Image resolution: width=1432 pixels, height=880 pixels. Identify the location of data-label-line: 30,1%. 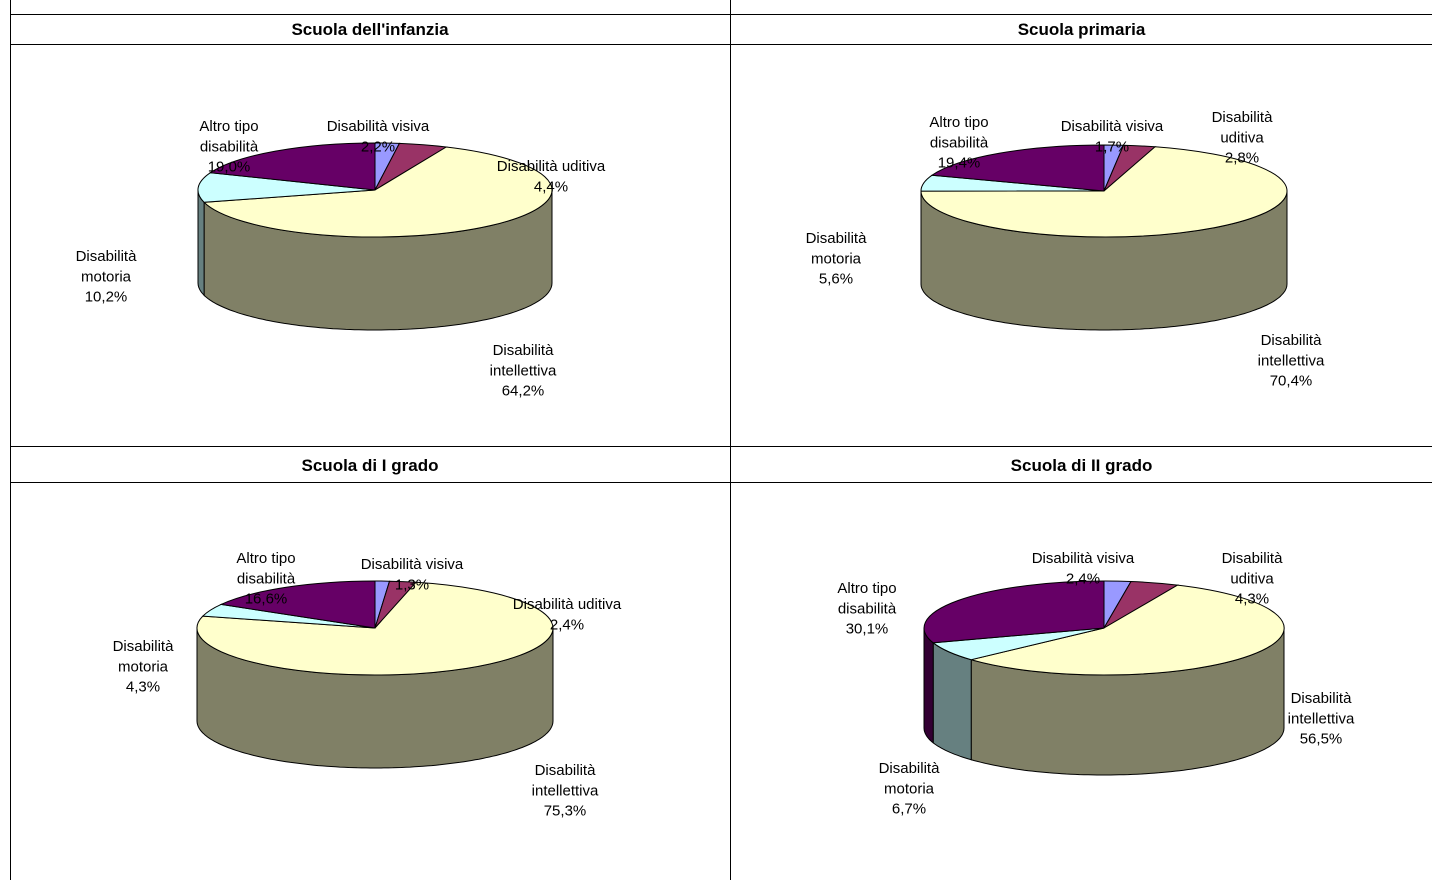
(867, 629).